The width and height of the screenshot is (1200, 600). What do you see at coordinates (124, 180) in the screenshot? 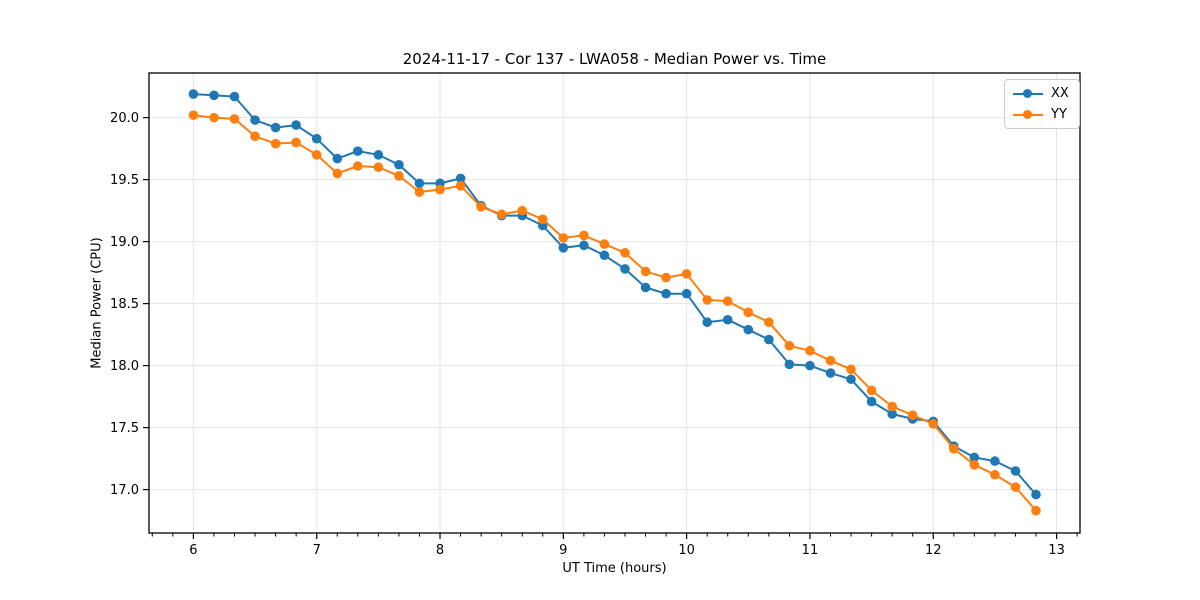
I see `y-tick-label: 19.5` at bounding box center [124, 180].